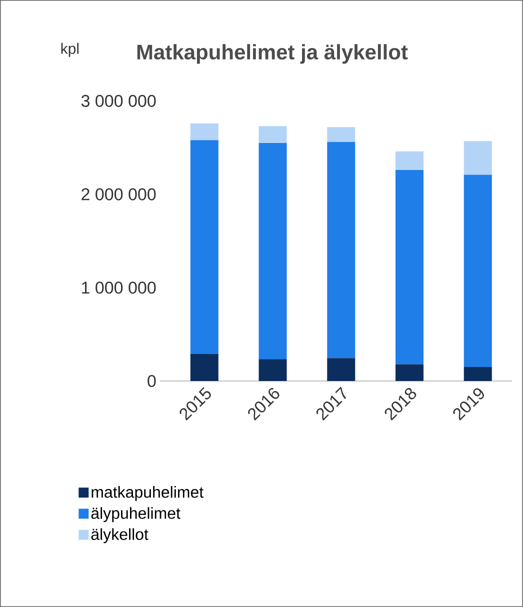  What do you see at coordinates (272, 54) in the screenshot?
I see `chart-title: Matkapuhelimet ja älykellot` at bounding box center [272, 54].